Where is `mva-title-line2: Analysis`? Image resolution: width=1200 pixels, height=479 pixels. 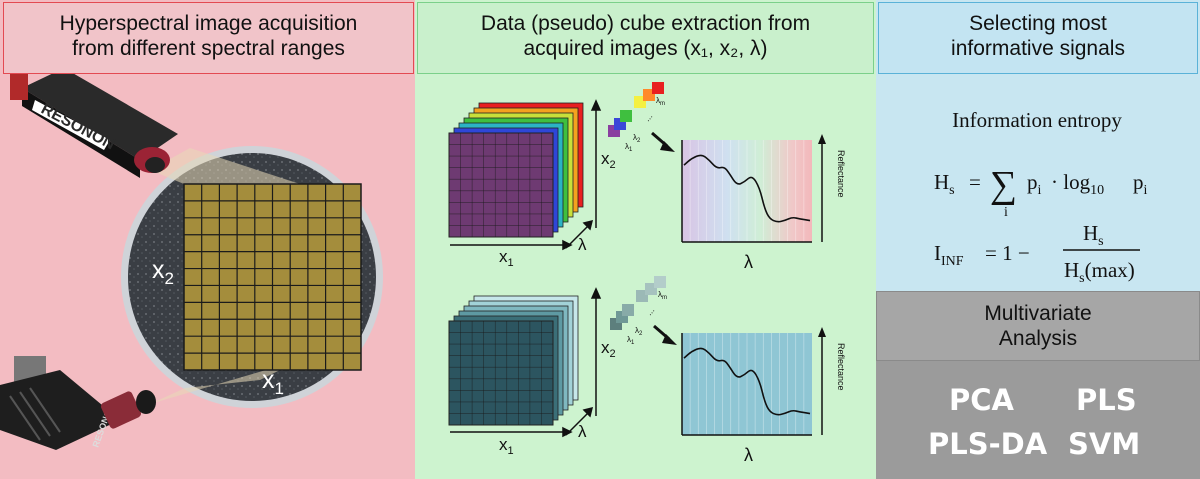
mva-title-line2: Analysis is located at coordinates (1038, 338).